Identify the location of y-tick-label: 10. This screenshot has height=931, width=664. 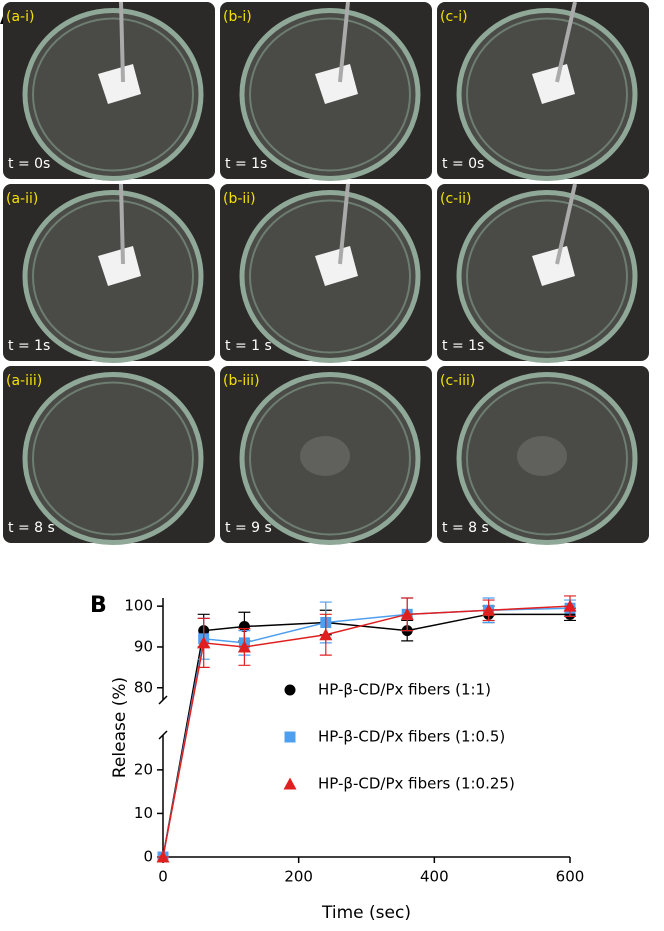
(143, 813).